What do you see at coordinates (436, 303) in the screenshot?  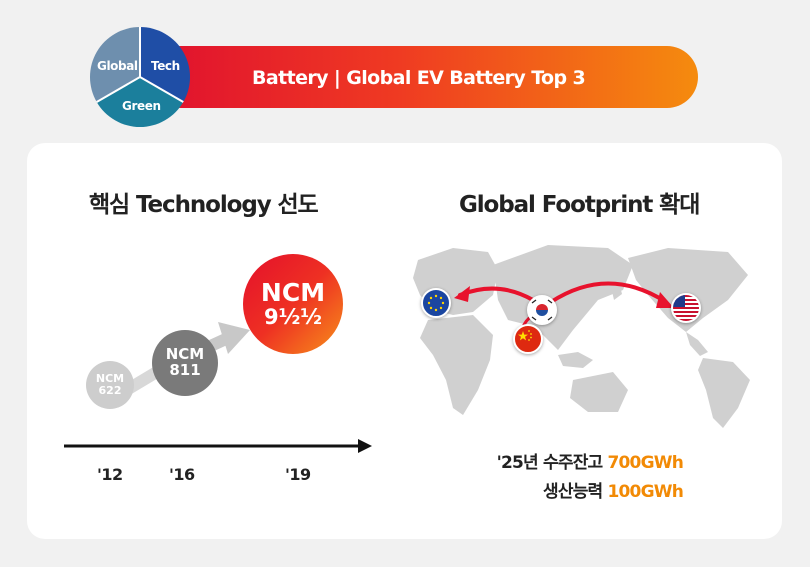 I see `eu-flag-icon` at bounding box center [436, 303].